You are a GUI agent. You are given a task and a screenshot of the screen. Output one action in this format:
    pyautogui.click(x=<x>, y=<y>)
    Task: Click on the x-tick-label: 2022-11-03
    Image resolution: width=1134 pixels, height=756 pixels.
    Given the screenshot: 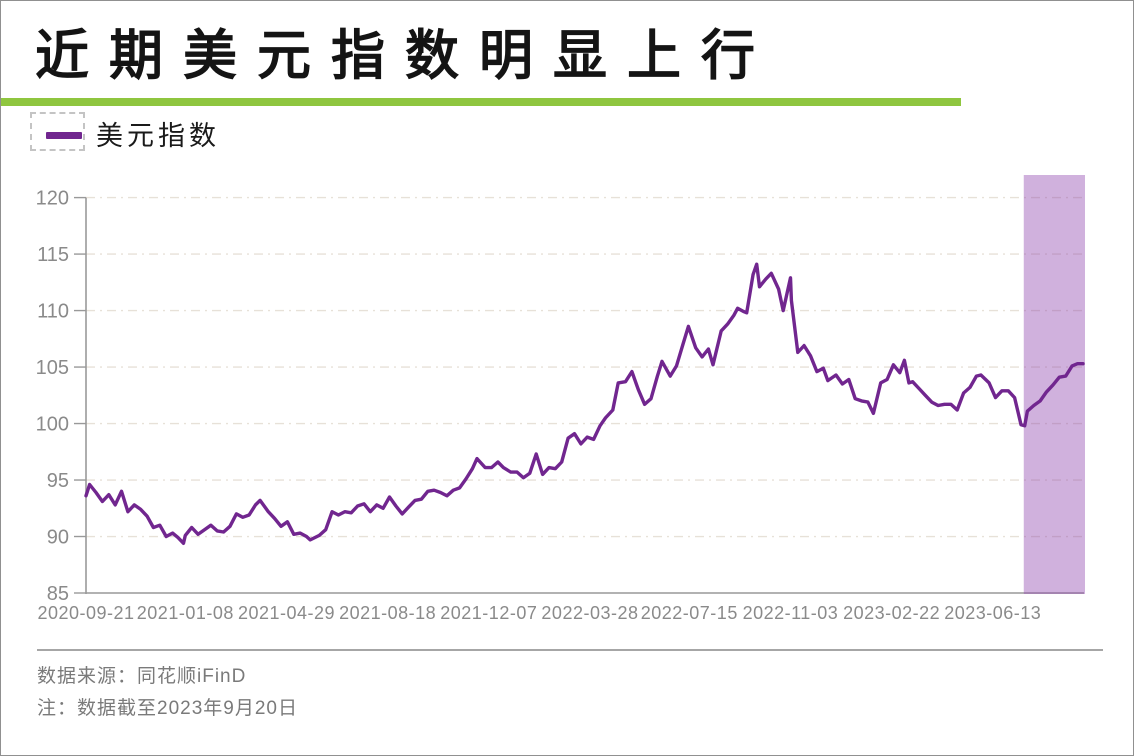 What is the action you would take?
    pyautogui.click(x=791, y=613)
    